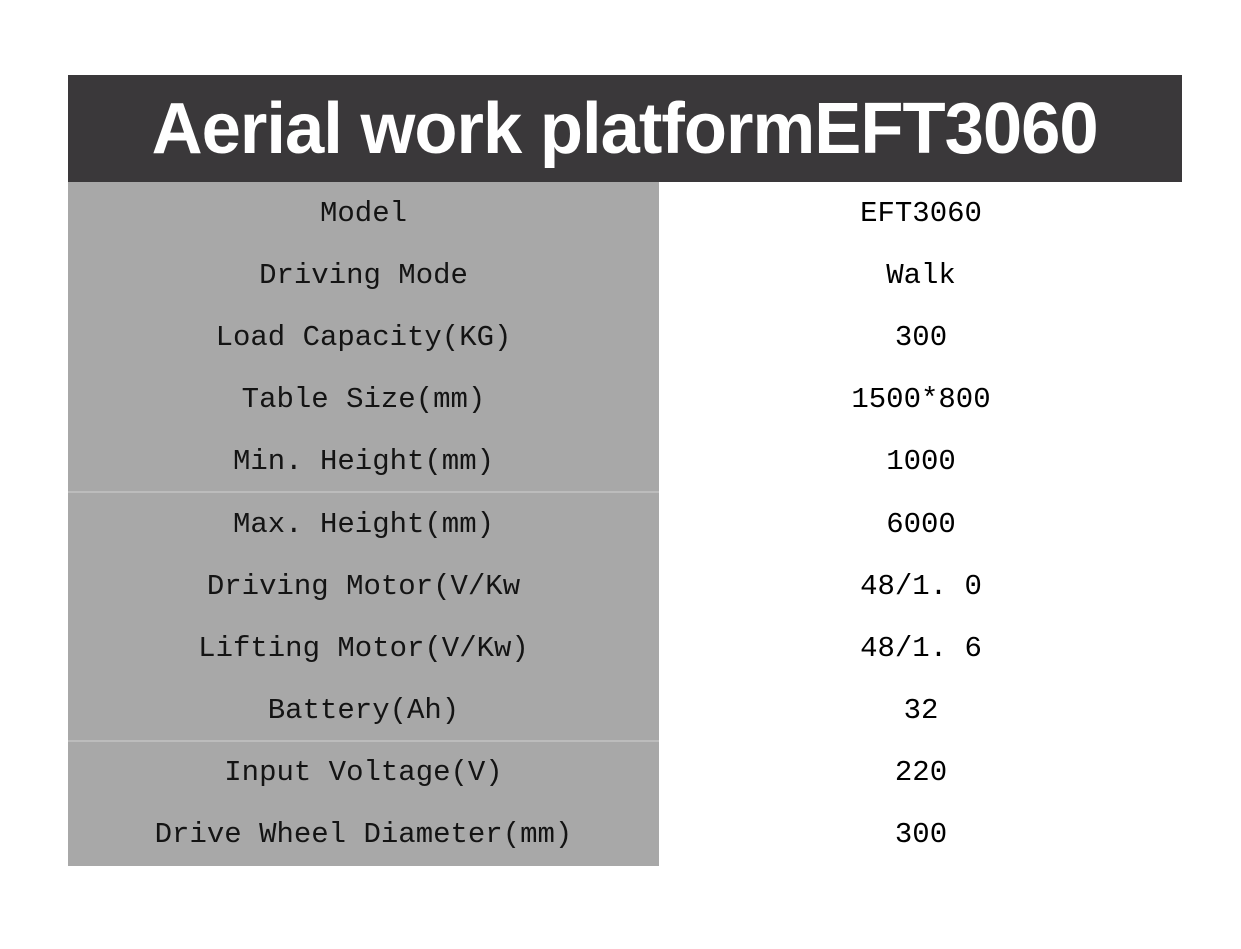  I want to click on spec-row: Max. Height(mm) 6000, so click(625, 524).